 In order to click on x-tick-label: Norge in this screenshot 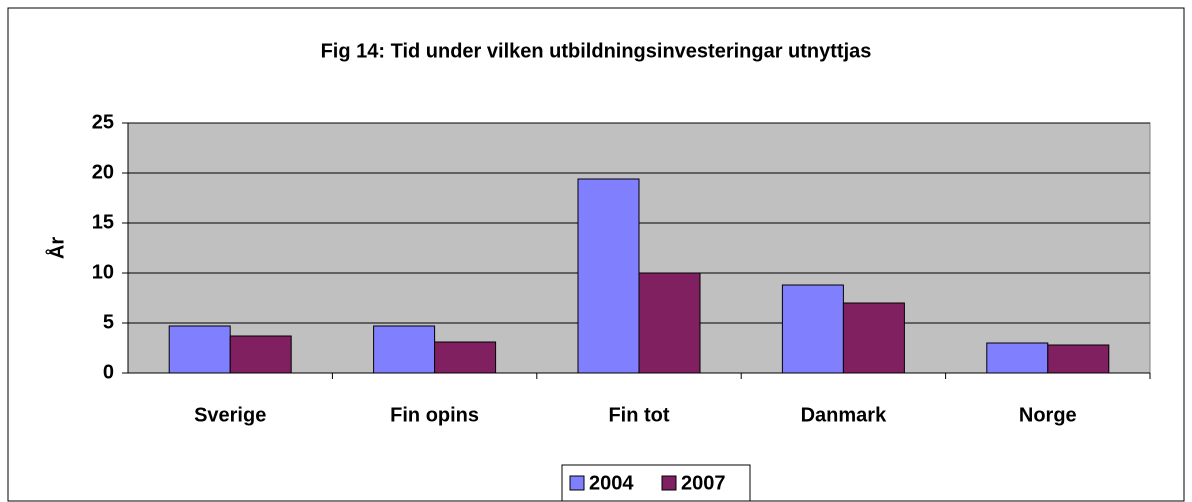, I will do `click(1048, 415)`.